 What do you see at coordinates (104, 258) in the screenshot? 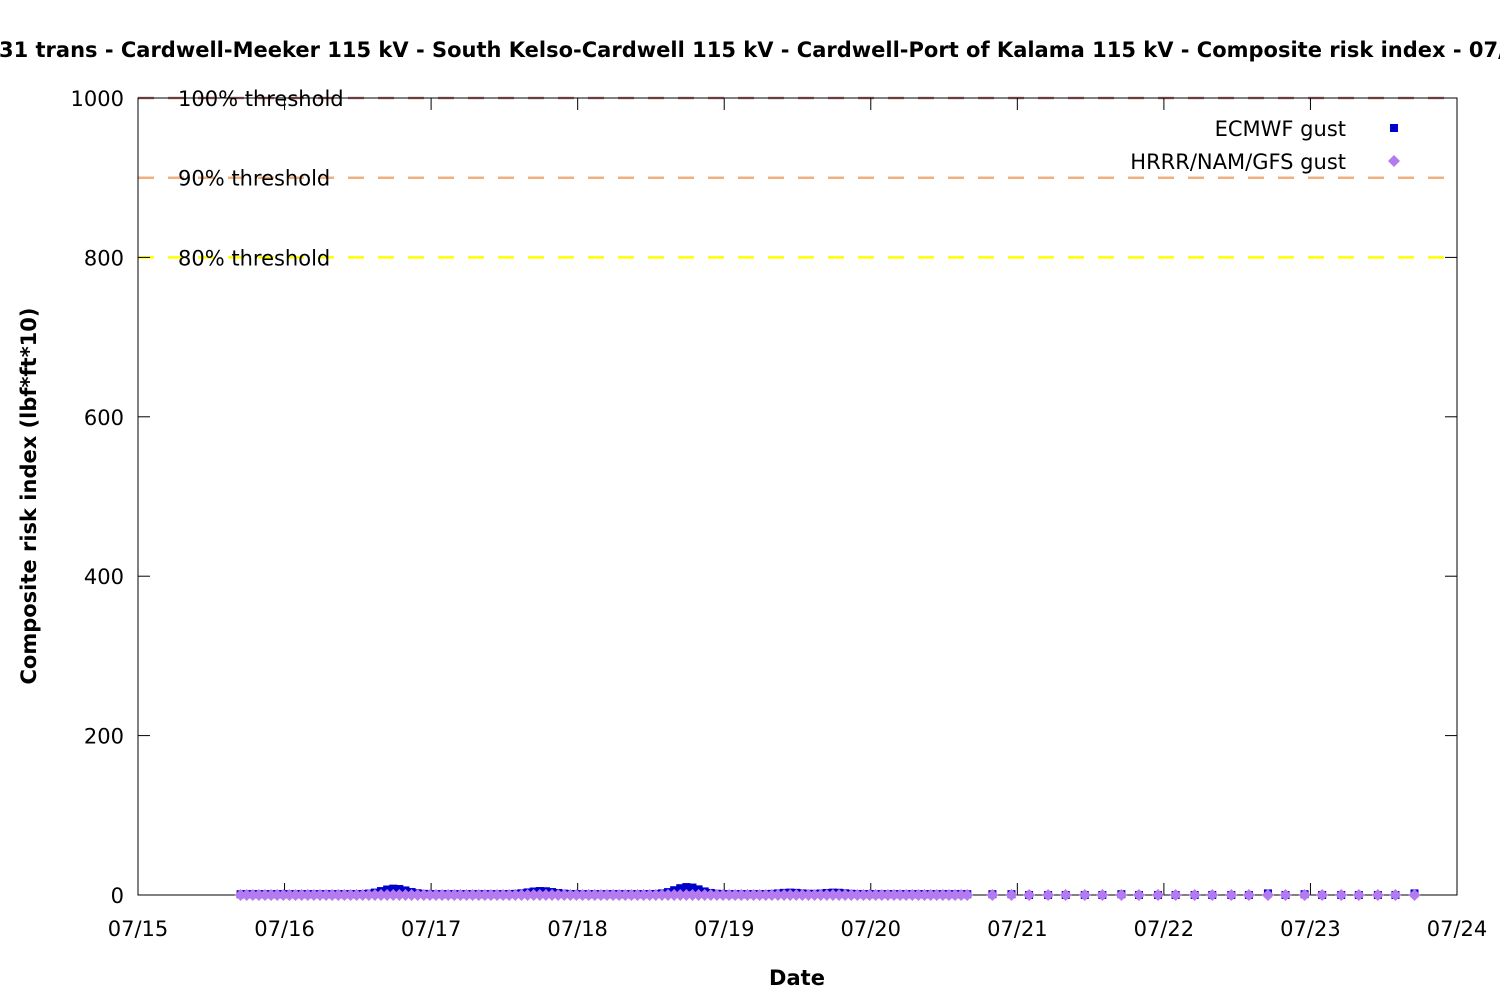
I see `y-tick-label: 800` at bounding box center [104, 258].